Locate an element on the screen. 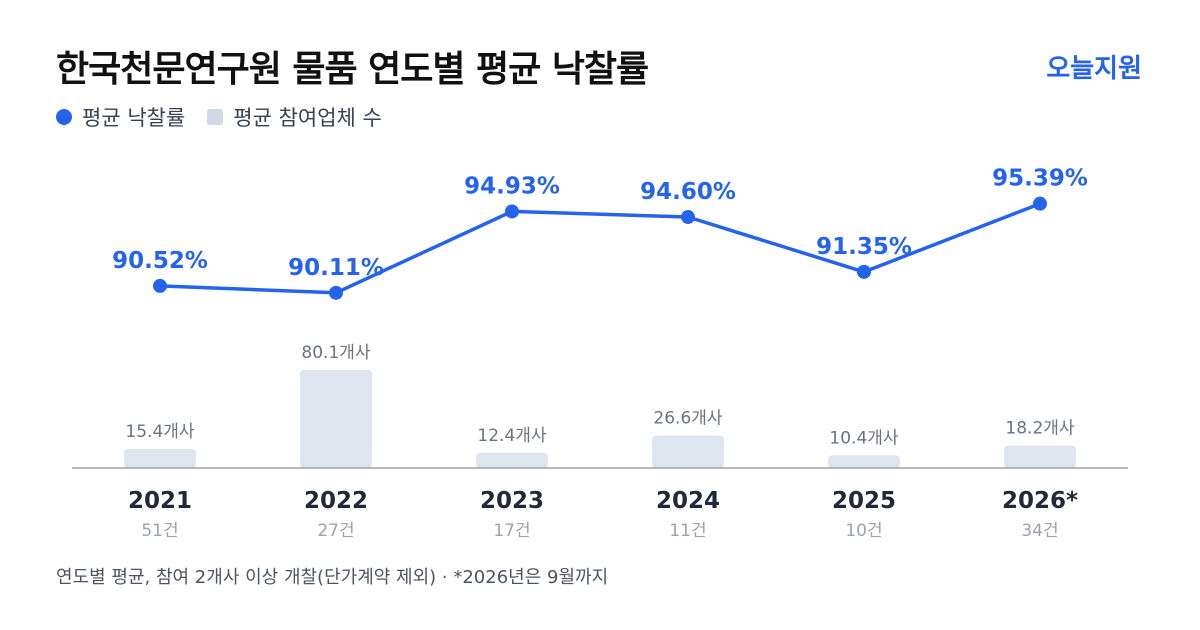 The width and height of the screenshot is (1200, 630). brand-logo: 오늘지원 is located at coordinates (1094, 69).